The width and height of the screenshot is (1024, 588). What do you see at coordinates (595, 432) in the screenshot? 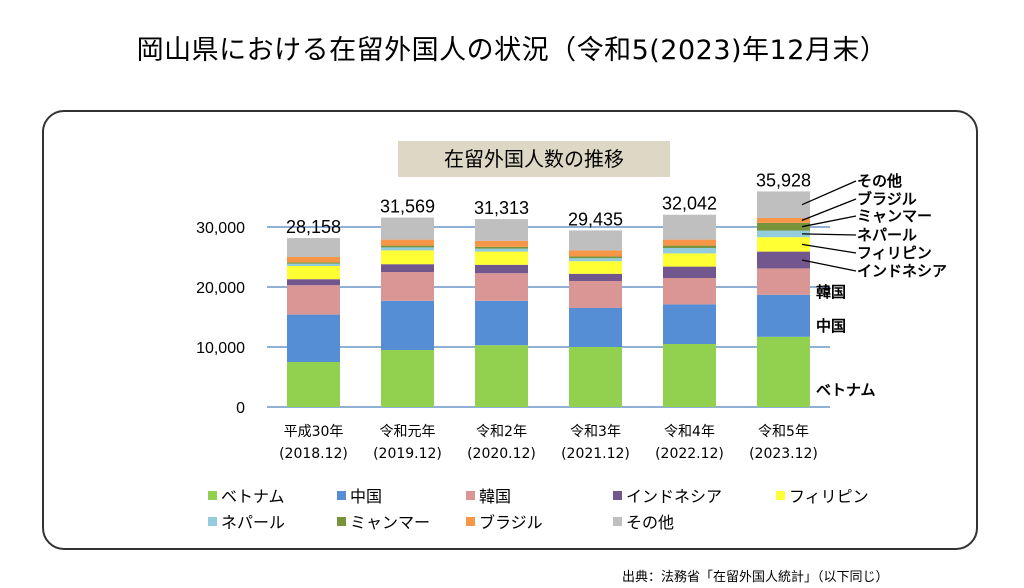
I see `x-tick-label: 令和3年` at bounding box center [595, 432].